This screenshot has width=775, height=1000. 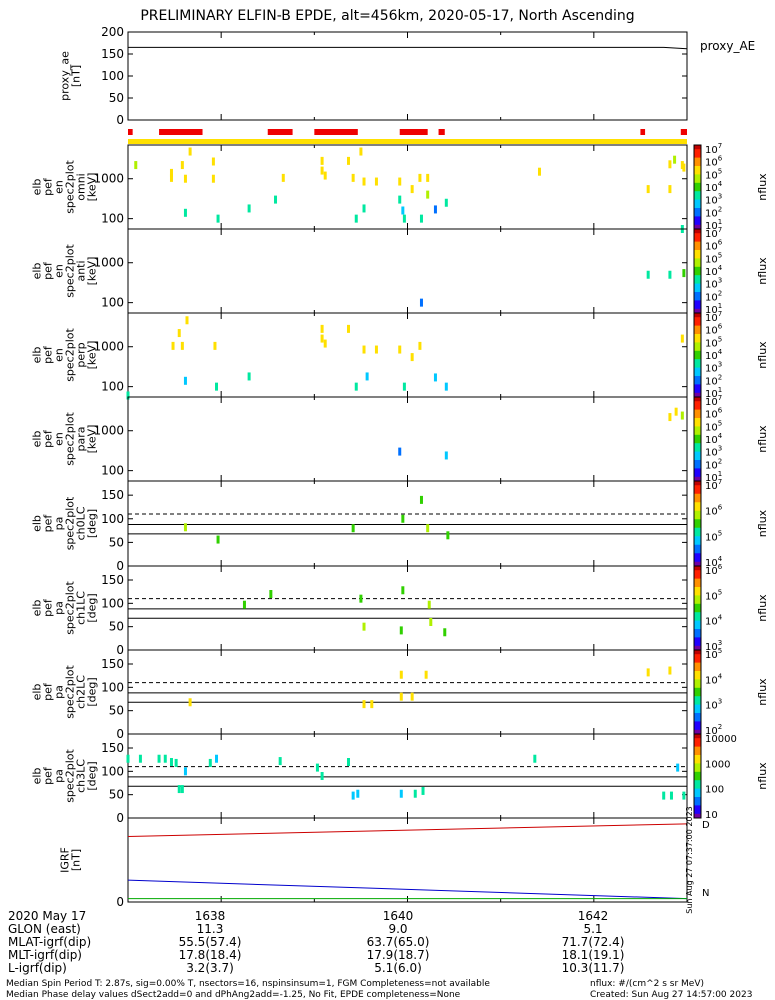 What do you see at coordinates (647, 984) in the screenshot?
I see `footer-note: nflux: #/(cm^2 s sr MeV)` at bounding box center [647, 984].